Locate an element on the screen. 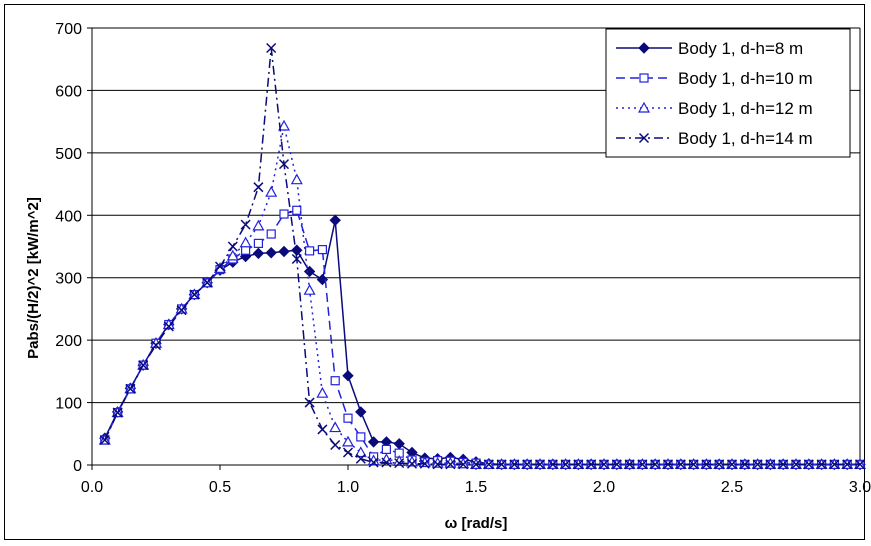 The height and width of the screenshot is (546, 871). x-tick-label: 3.0 is located at coordinates (860, 487).